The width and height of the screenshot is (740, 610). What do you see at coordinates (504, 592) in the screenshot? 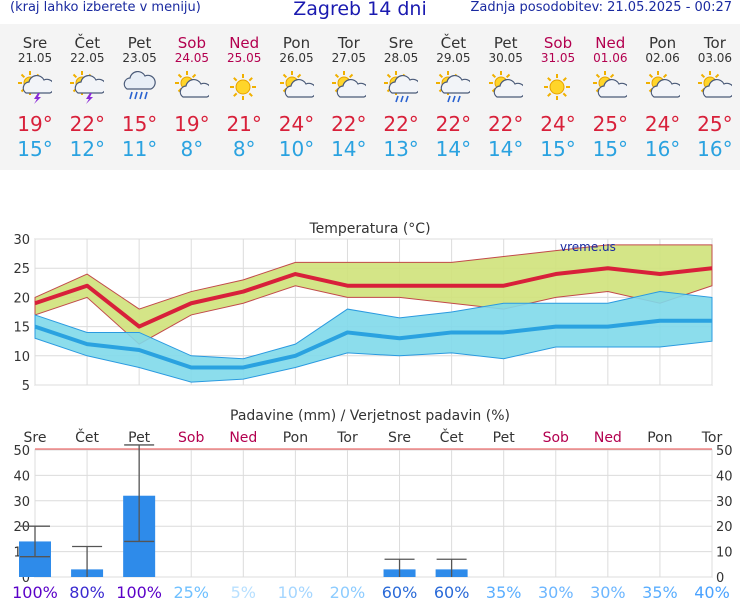
I see `precip-probability: 35%` at bounding box center [504, 592].